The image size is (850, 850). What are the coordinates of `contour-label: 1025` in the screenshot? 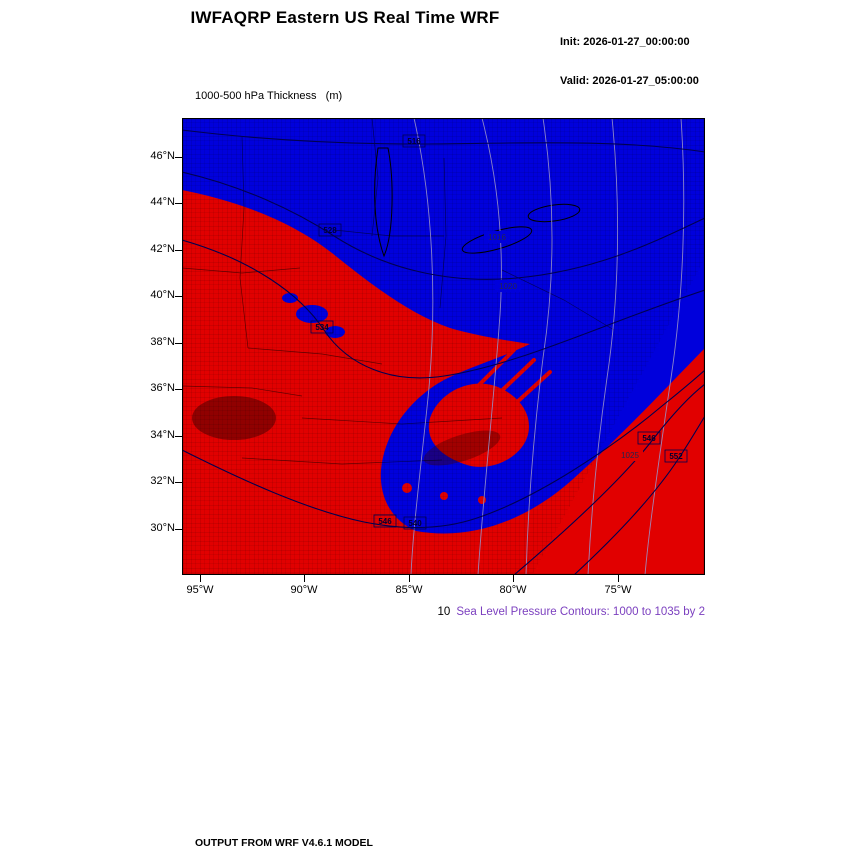 It's located at (630, 455).